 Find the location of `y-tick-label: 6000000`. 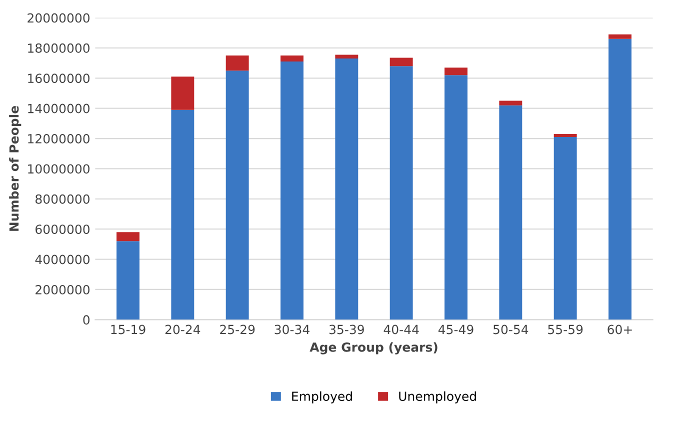

y-tick-label: 6000000 is located at coordinates (63, 229).